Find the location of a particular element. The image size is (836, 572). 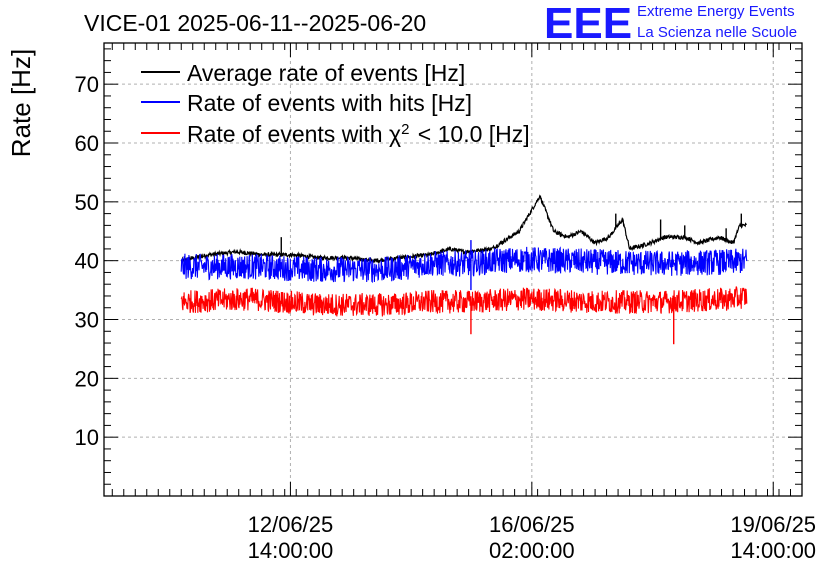

eee-logo-icon: EEE is located at coordinates (588, 22).